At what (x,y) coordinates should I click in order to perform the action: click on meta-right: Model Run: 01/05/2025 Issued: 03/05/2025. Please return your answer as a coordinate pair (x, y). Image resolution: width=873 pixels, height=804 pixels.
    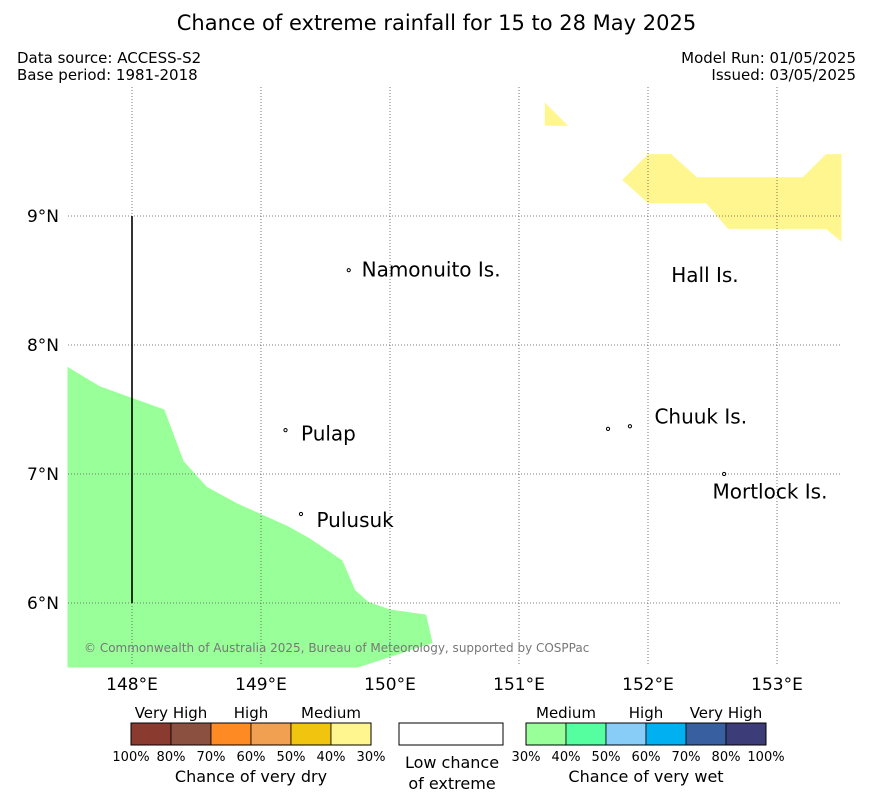
    Looking at the image, I should click on (768, 67).